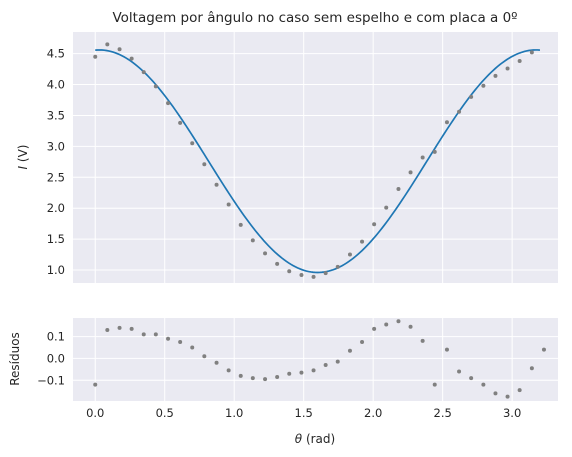 The height and width of the screenshot is (457, 572). What do you see at coordinates (56, 208) in the screenshot?
I see `y-tick-label: 2.0` at bounding box center [56, 208].